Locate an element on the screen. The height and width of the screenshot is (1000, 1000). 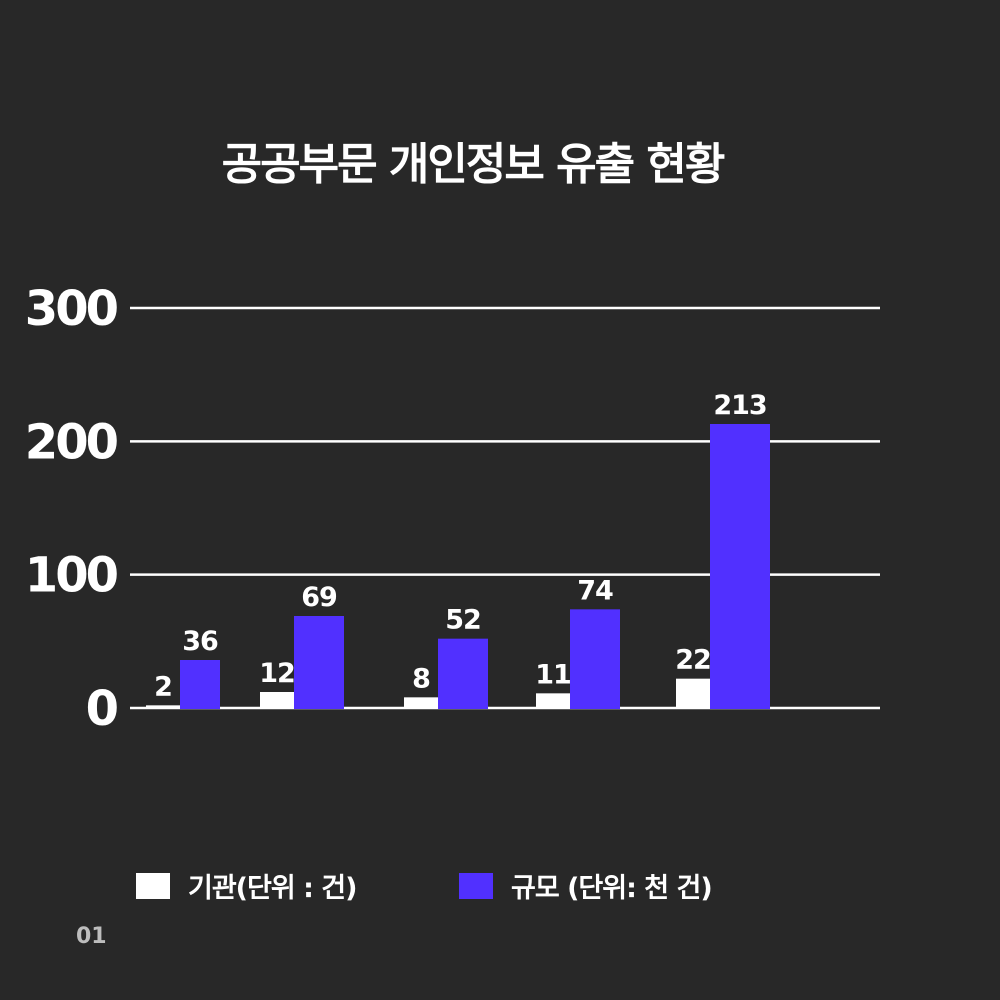
data-label-agencies-1: 2 is located at coordinates (163, 686).